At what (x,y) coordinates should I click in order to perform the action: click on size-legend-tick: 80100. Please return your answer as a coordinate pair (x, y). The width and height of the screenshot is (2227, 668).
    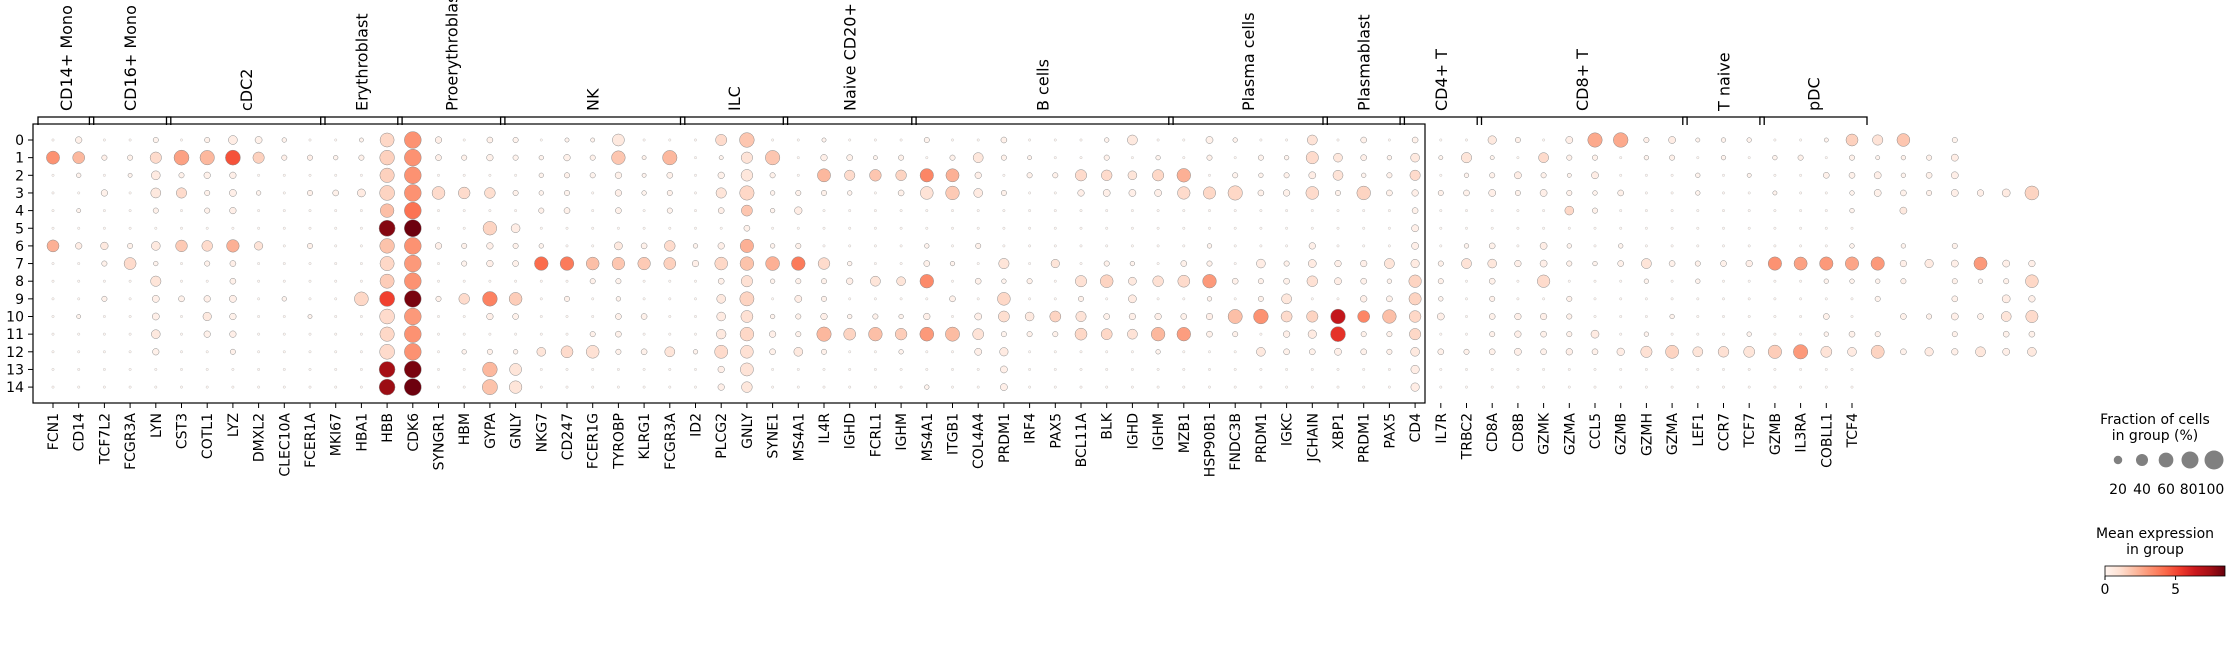
    Looking at the image, I should click on (2202, 490).